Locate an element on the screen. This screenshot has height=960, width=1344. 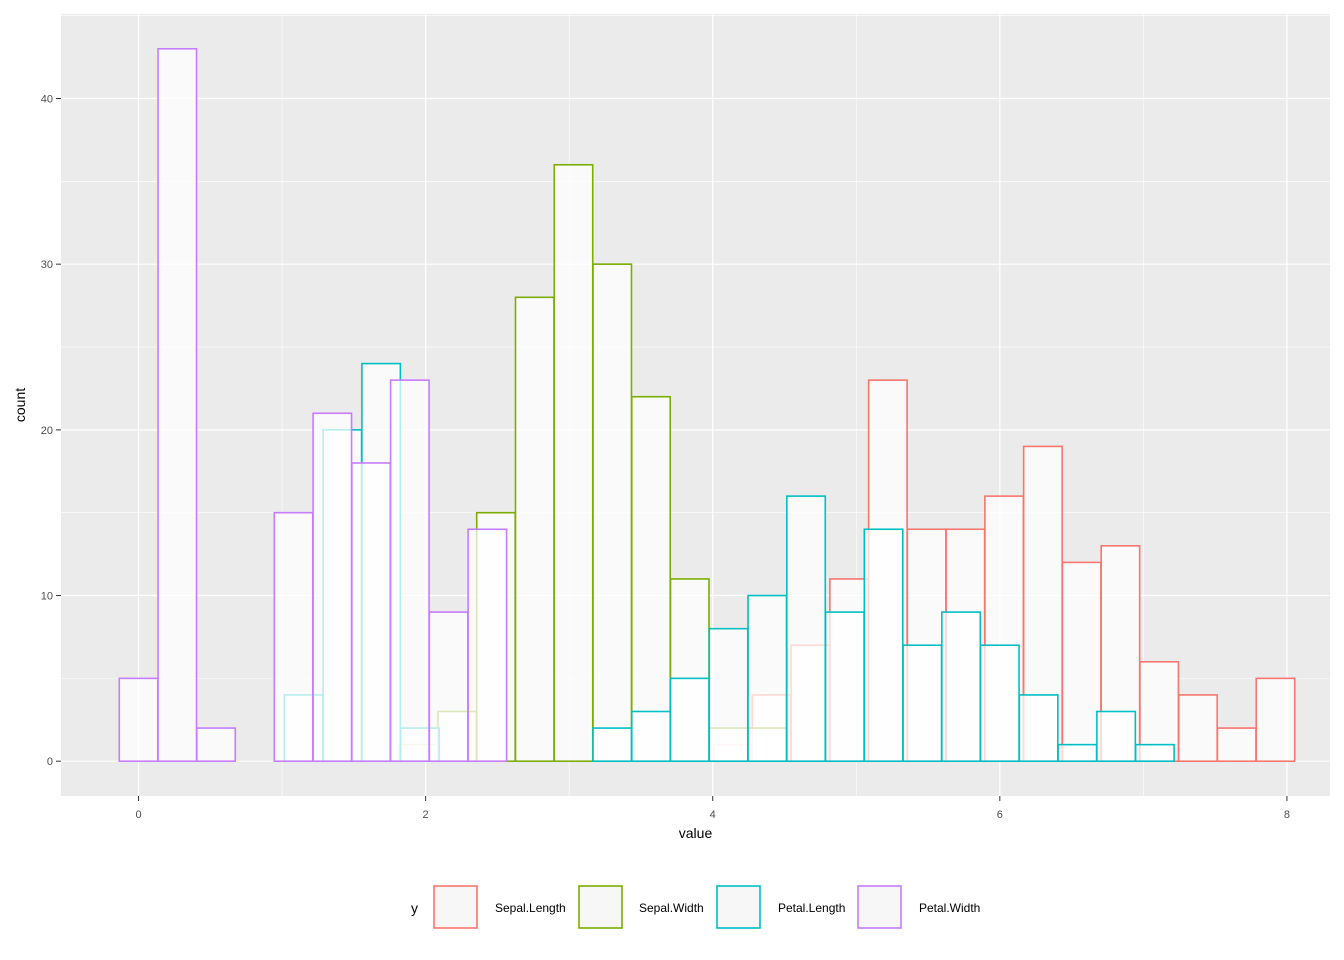
x-tick-label: 4 is located at coordinates (713, 815).